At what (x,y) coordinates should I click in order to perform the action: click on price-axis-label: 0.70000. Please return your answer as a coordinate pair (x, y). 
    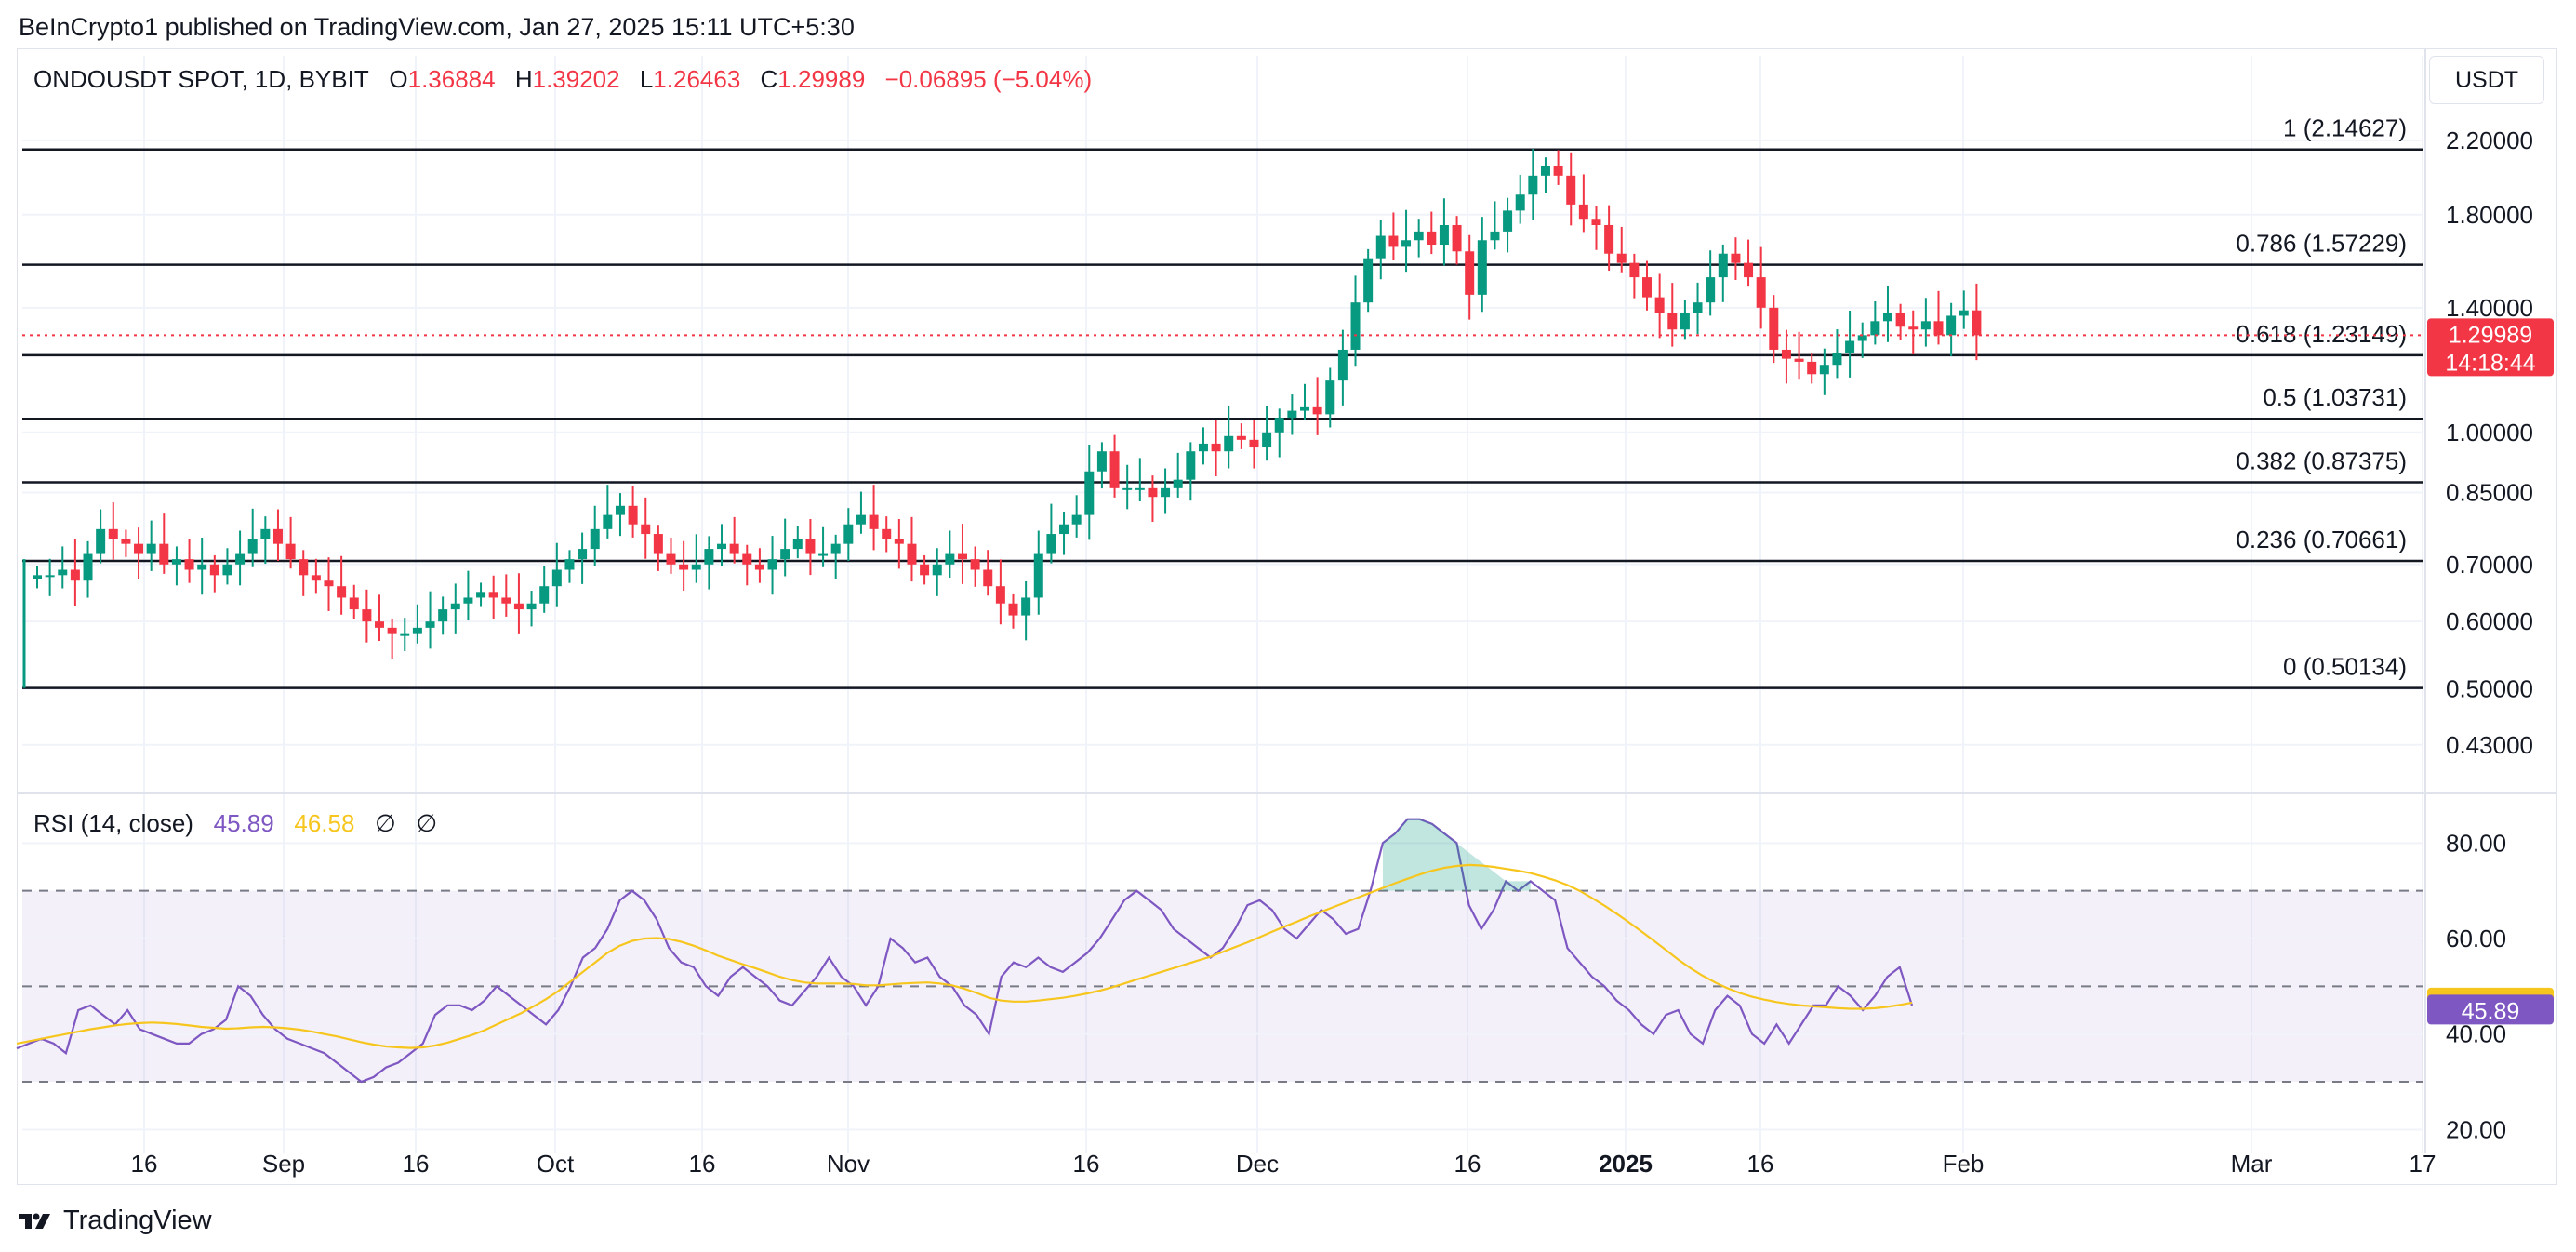
    Looking at the image, I should click on (2489, 565).